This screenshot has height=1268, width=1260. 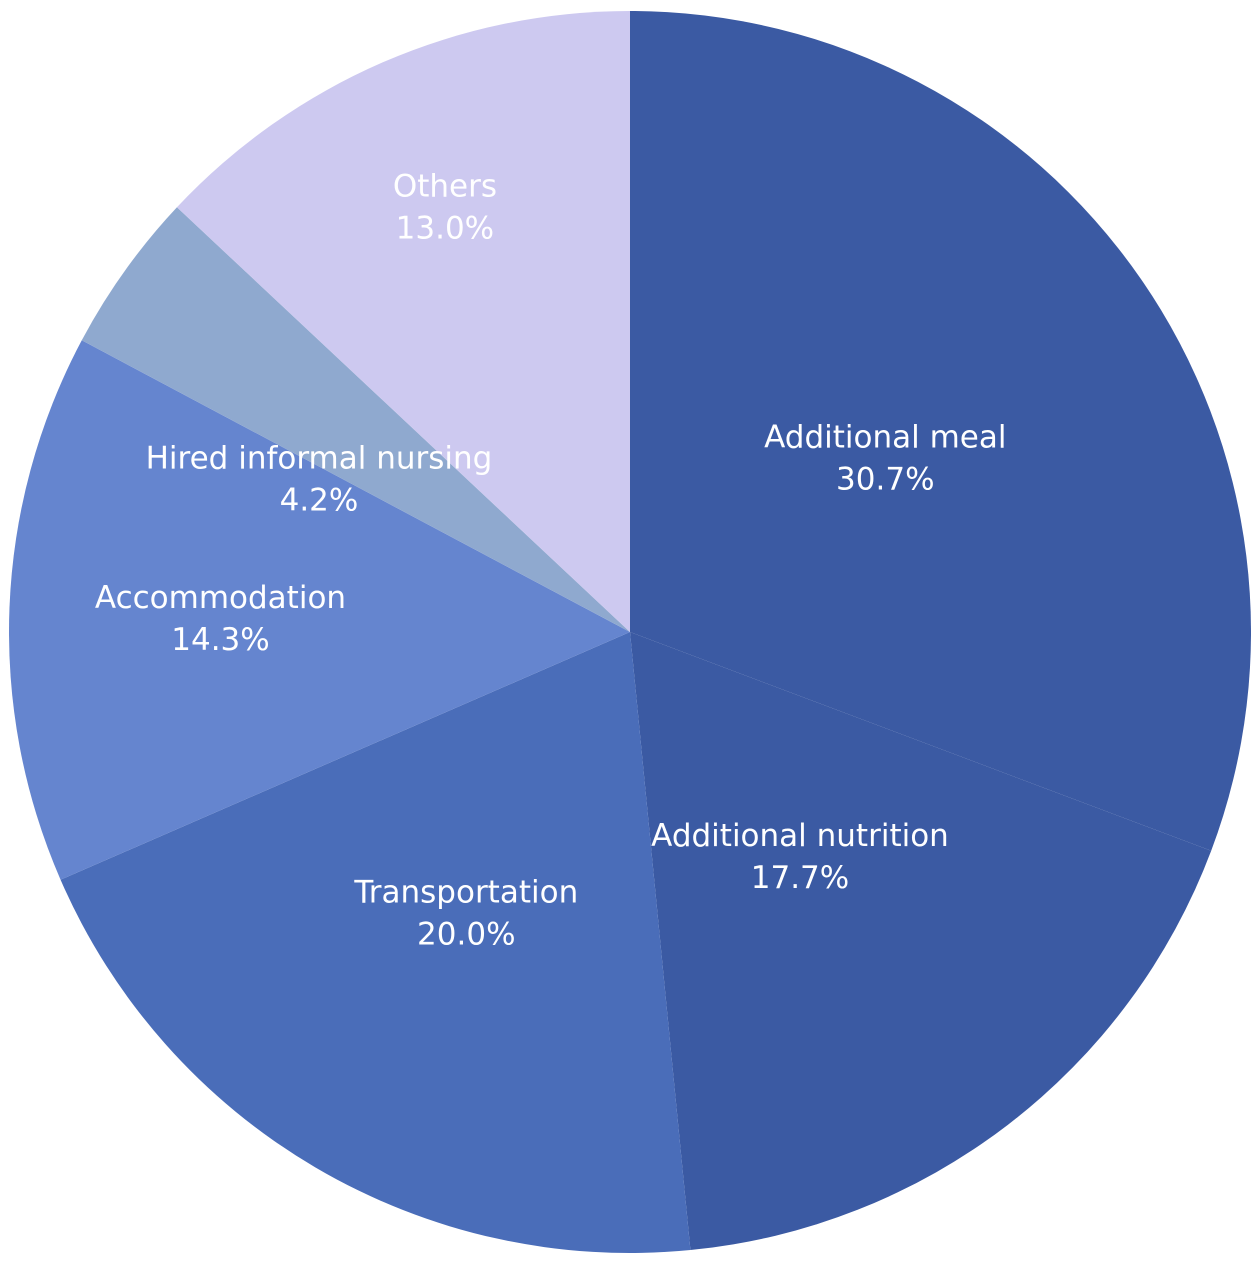 What do you see at coordinates (800, 836) in the screenshot?
I see `slice-label: Additional nutrition` at bounding box center [800, 836].